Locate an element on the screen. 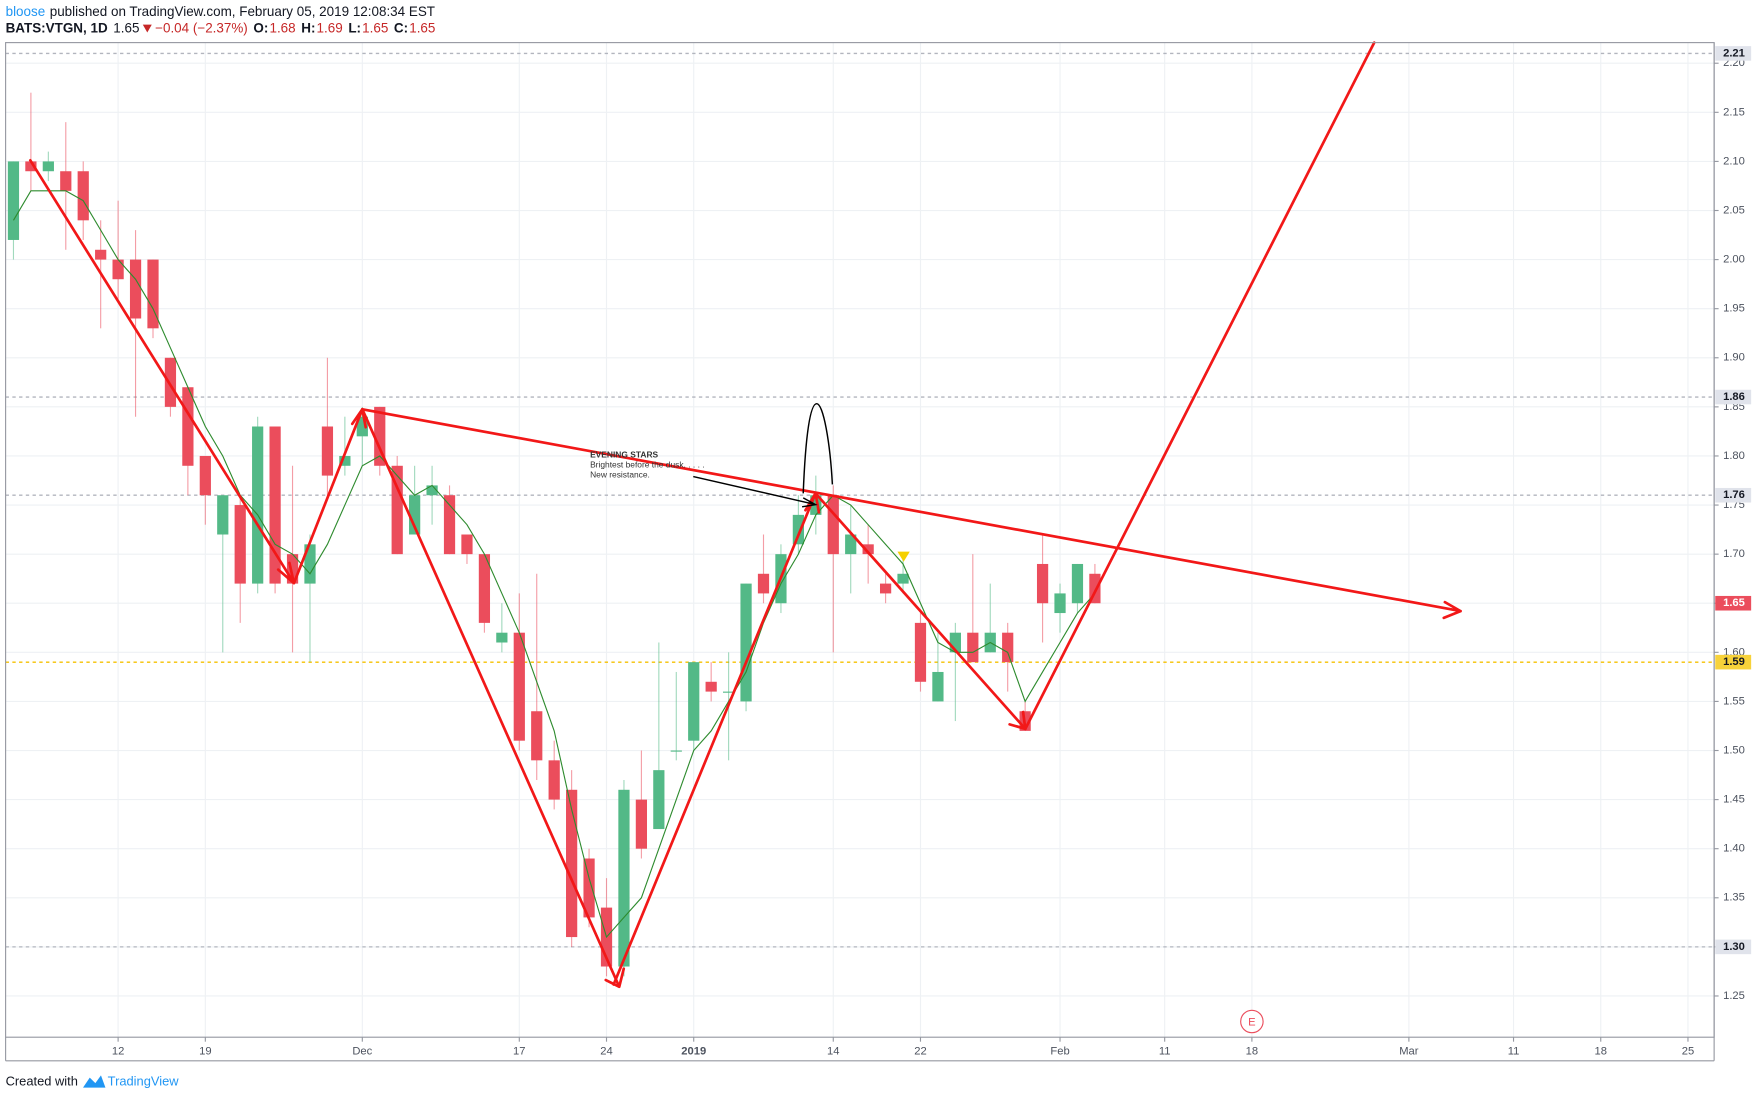  y-tick-label: 1.45 is located at coordinates (1734, 800).